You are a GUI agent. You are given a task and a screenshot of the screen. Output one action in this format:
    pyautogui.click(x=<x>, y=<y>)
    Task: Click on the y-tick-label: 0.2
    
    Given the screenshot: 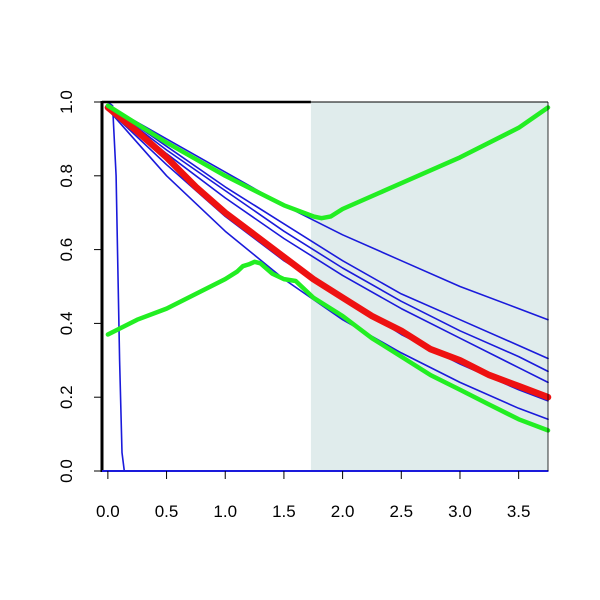 What is the action you would take?
    pyautogui.click(x=66, y=397)
    